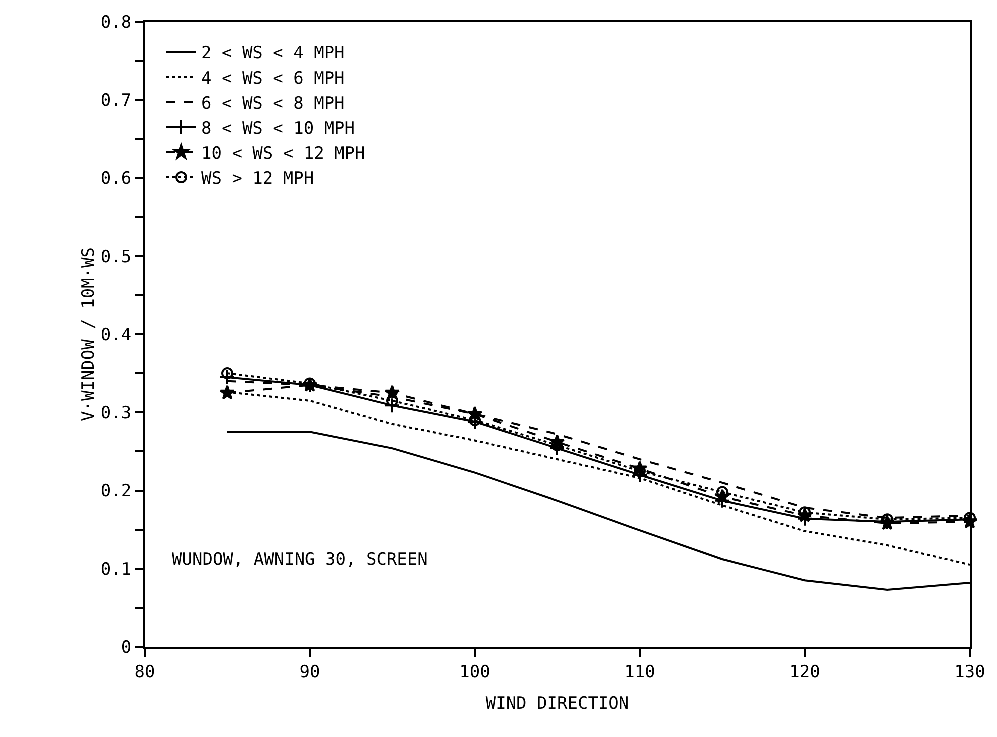 The width and height of the screenshot is (997, 737). What do you see at coordinates (273, 54) in the screenshot?
I see `legend-label: 2 < WS < 4 MPH` at bounding box center [273, 54].